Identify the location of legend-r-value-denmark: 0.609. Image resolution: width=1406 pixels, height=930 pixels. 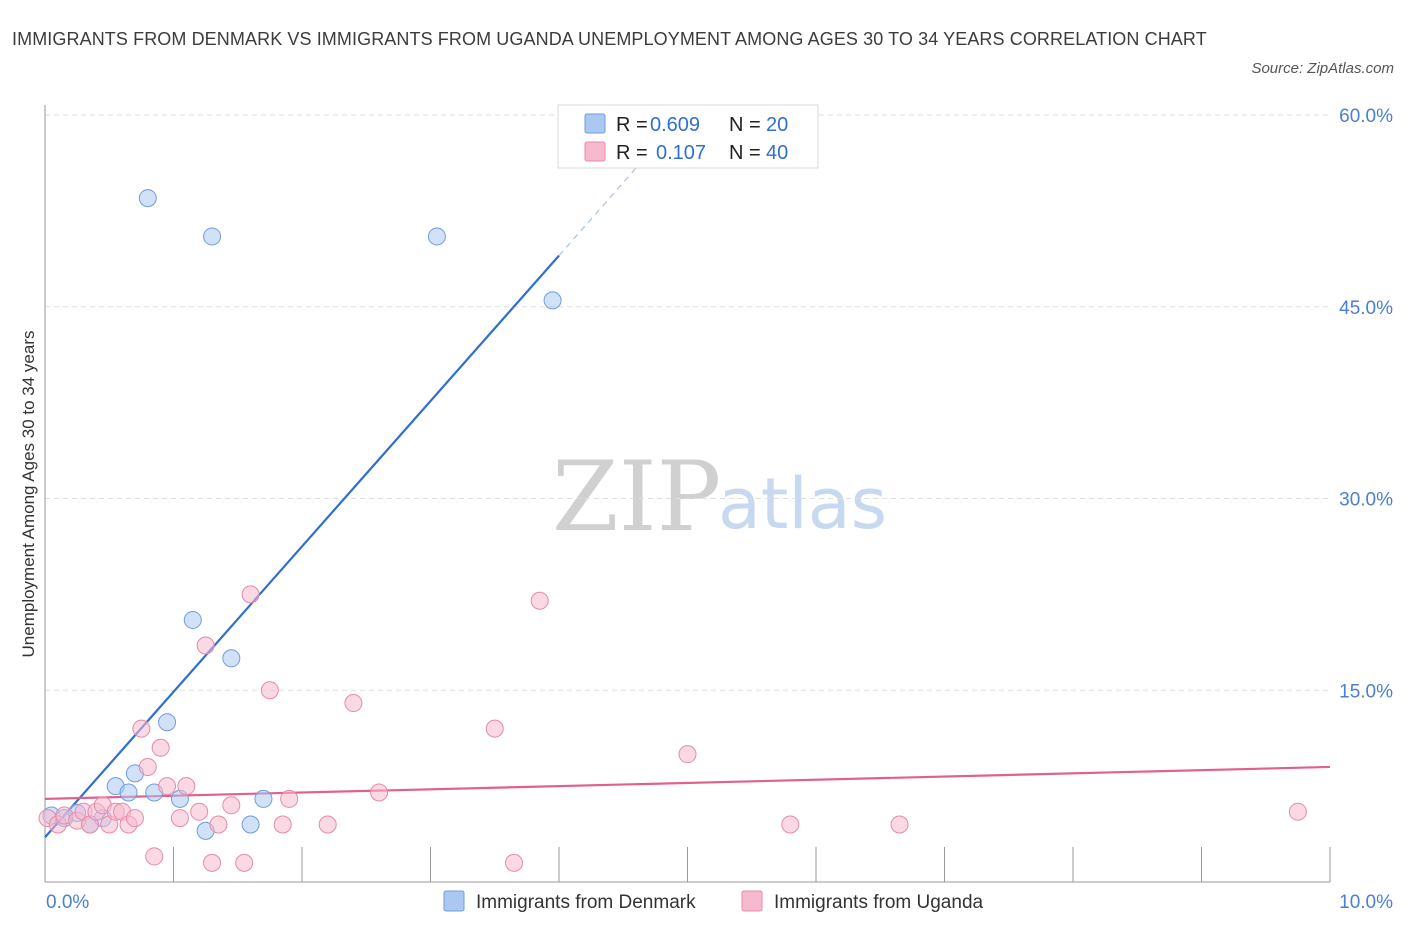
(675, 125).